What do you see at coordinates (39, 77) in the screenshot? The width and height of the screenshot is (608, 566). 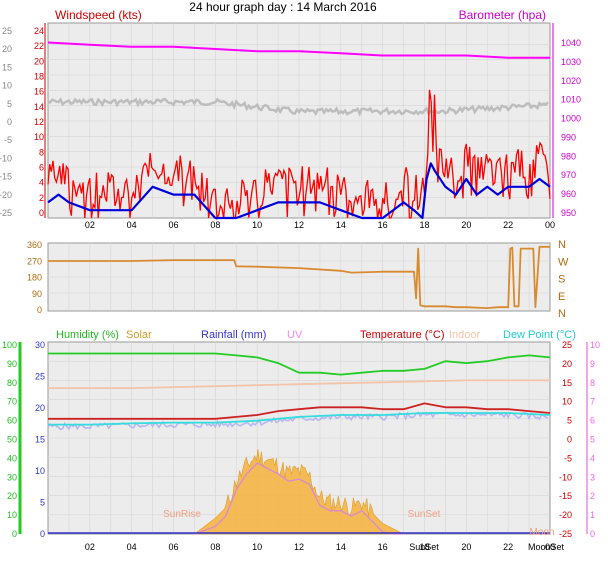 I see `wind-tick-label: 18` at bounding box center [39, 77].